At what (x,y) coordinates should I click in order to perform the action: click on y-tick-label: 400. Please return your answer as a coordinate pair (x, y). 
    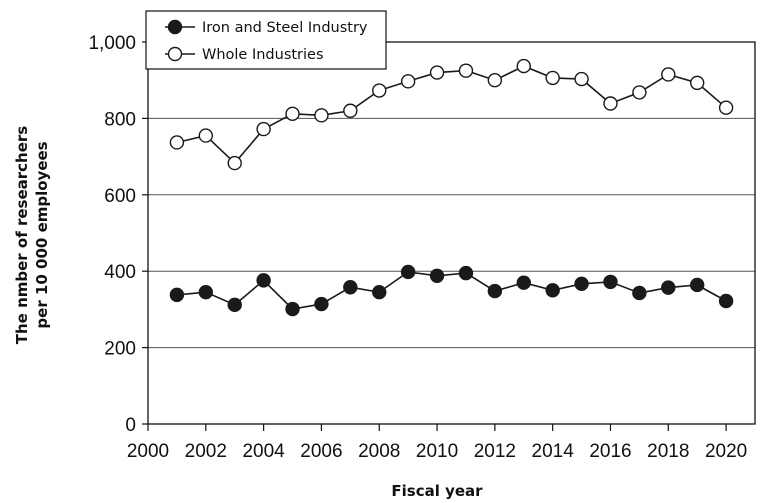
    Looking at the image, I should click on (120, 272).